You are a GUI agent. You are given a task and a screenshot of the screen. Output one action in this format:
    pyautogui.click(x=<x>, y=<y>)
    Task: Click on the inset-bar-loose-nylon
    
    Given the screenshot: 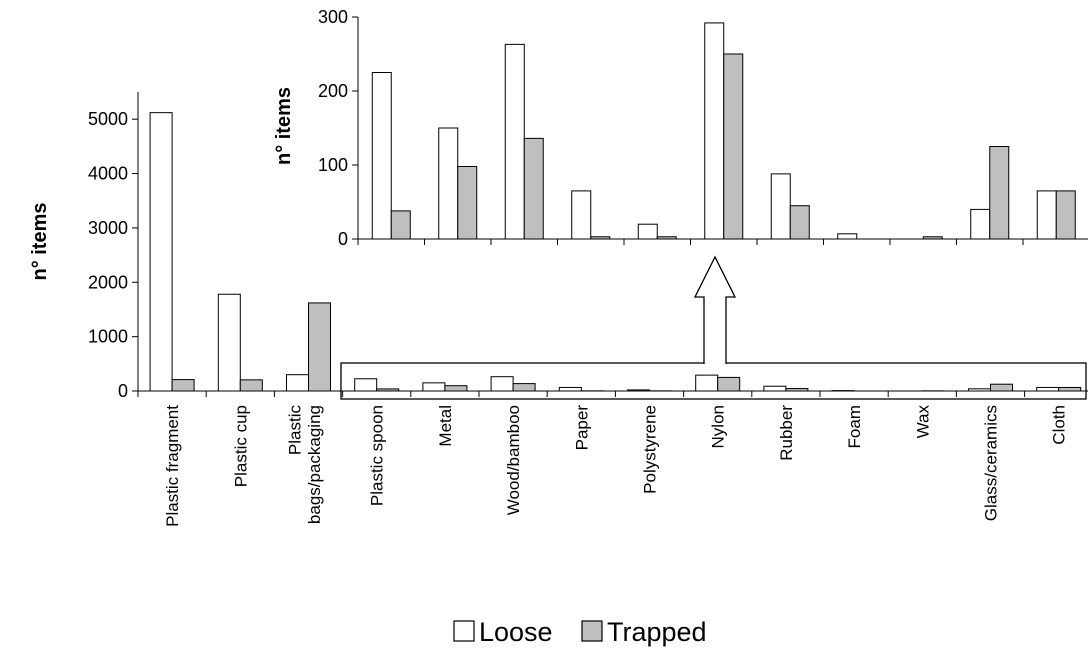 What is the action you would take?
    pyautogui.click(x=714, y=131)
    